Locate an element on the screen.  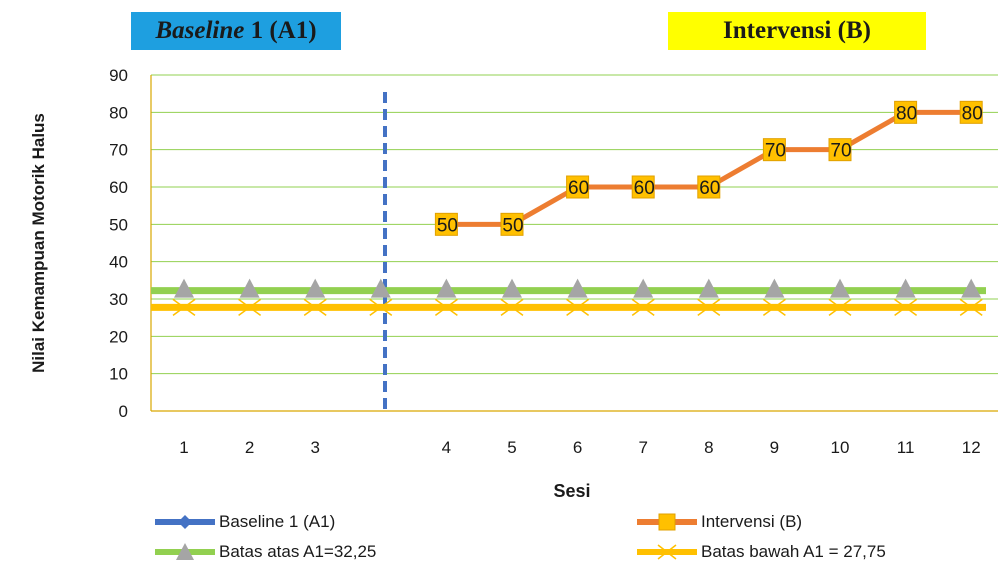
x-tick-label: 7 is located at coordinates (642, 447).